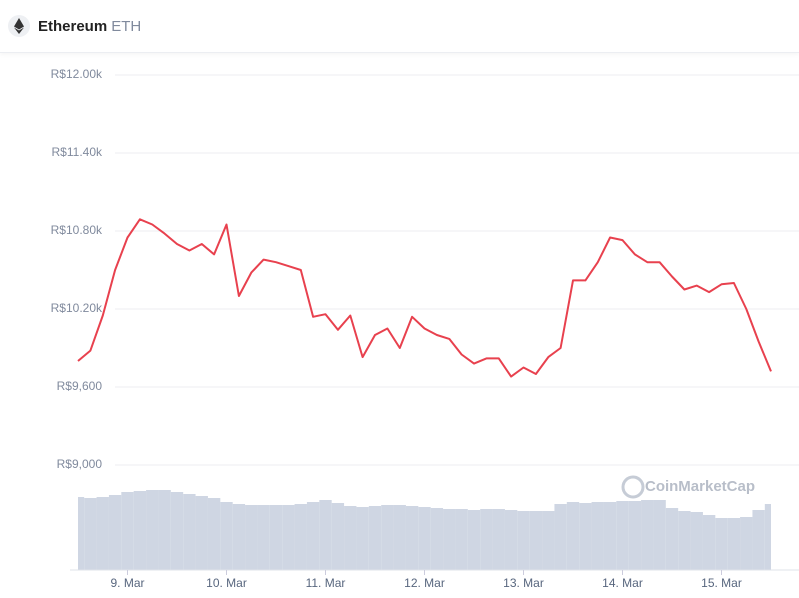 The height and width of the screenshot is (598, 799). I want to click on coin-symbol: ETH, so click(126, 26).